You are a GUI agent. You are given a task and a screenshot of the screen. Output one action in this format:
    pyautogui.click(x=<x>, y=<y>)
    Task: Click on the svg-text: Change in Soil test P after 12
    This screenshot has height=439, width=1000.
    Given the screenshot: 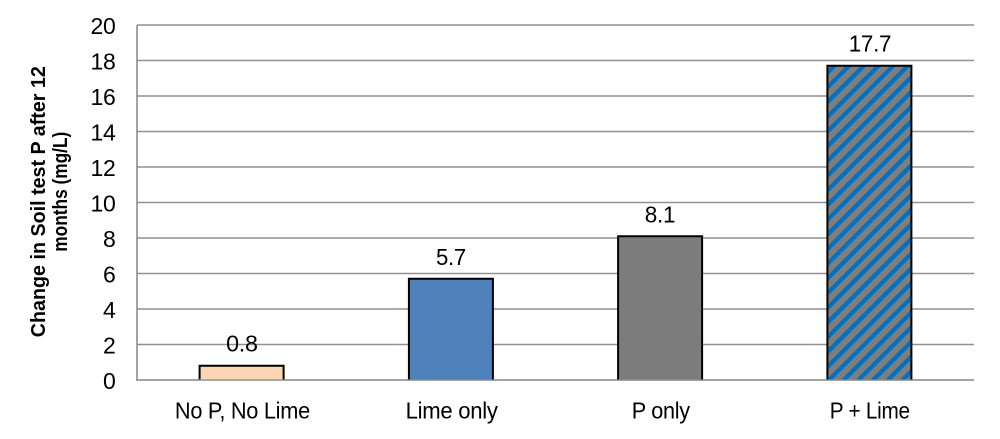 What is the action you would take?
    pyautogui.click(x=39, y=201)
    